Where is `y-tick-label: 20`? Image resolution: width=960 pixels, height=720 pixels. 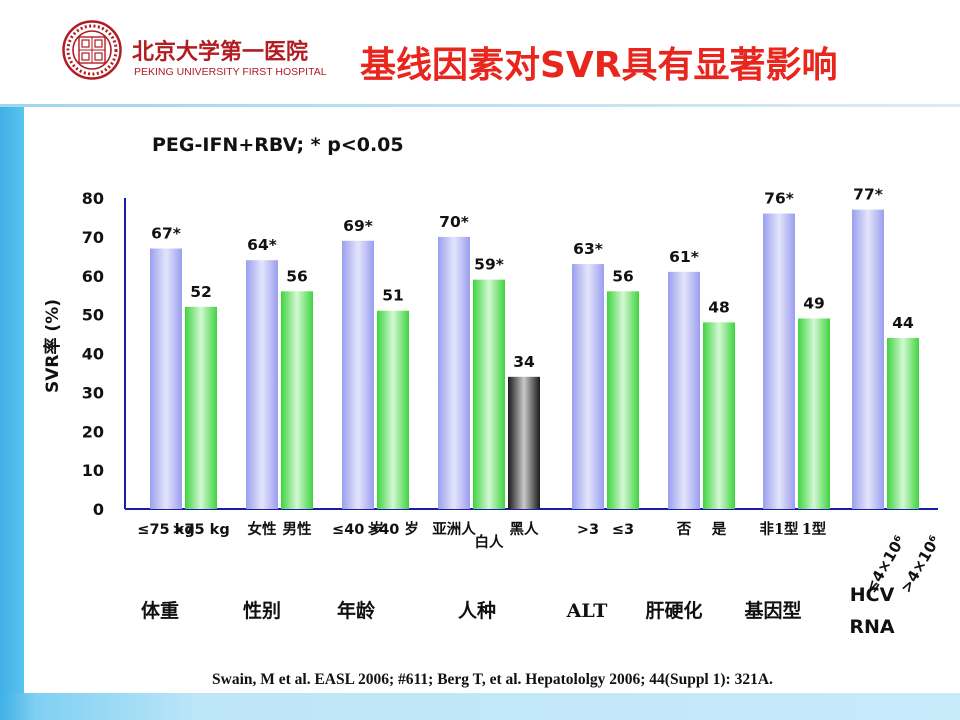 y-tick-label: 20 is located at coordinates (93, 431).